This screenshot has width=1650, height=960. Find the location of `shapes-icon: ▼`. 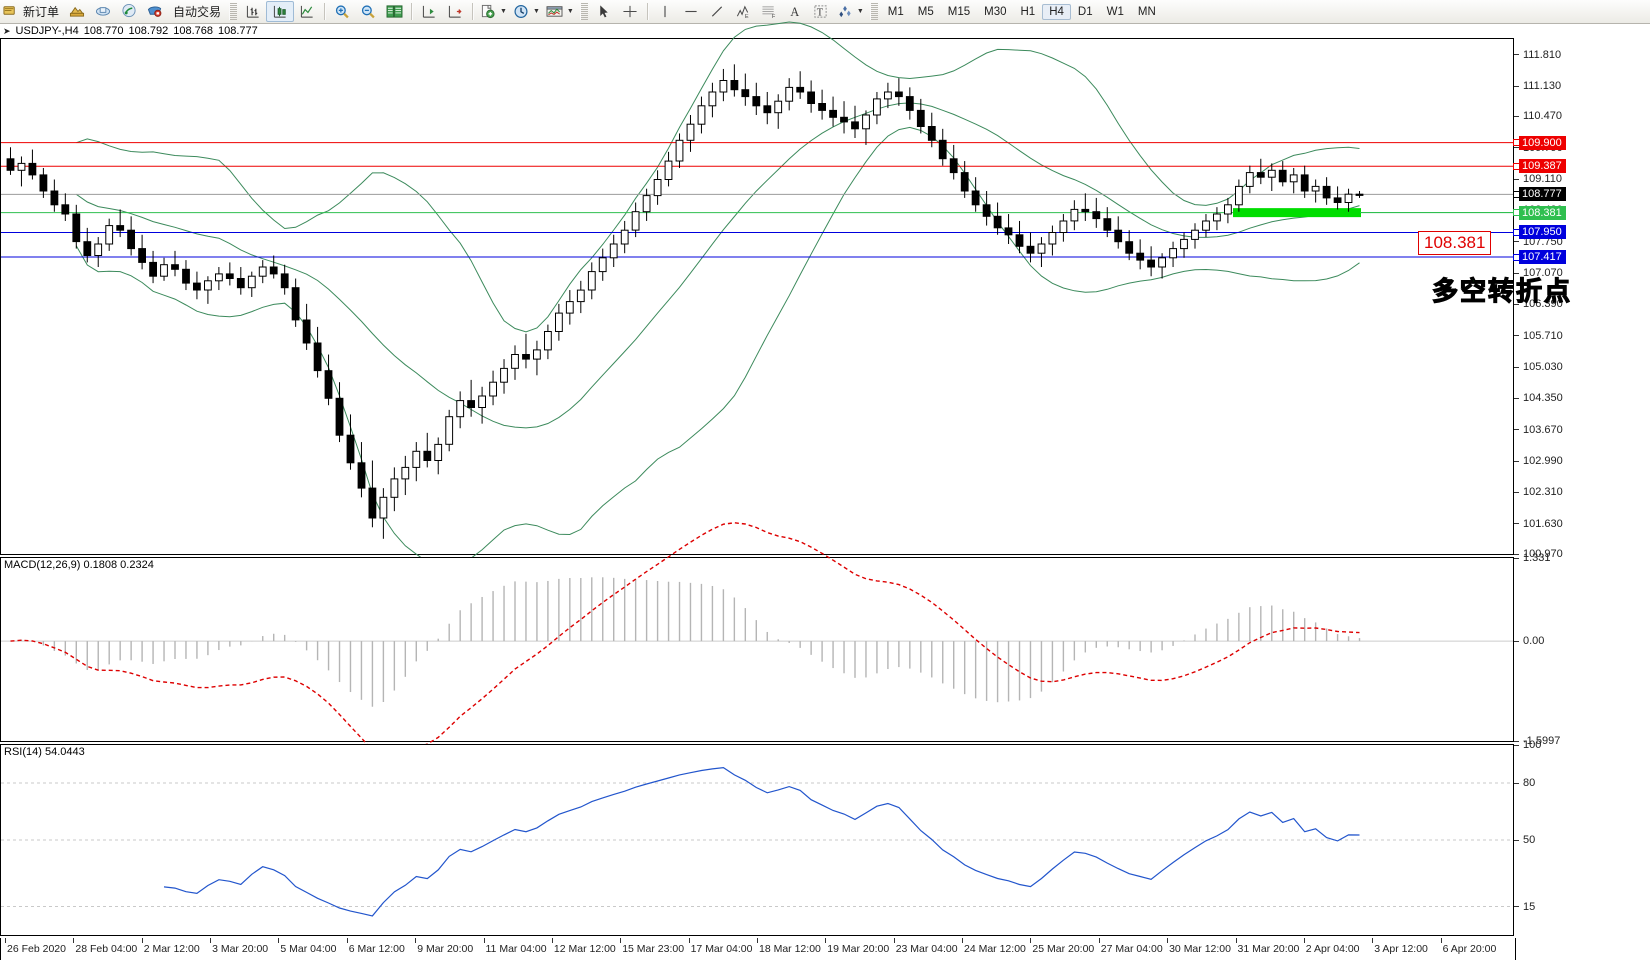

shapes-icon: ▼ is located at coordinates (850, 11).